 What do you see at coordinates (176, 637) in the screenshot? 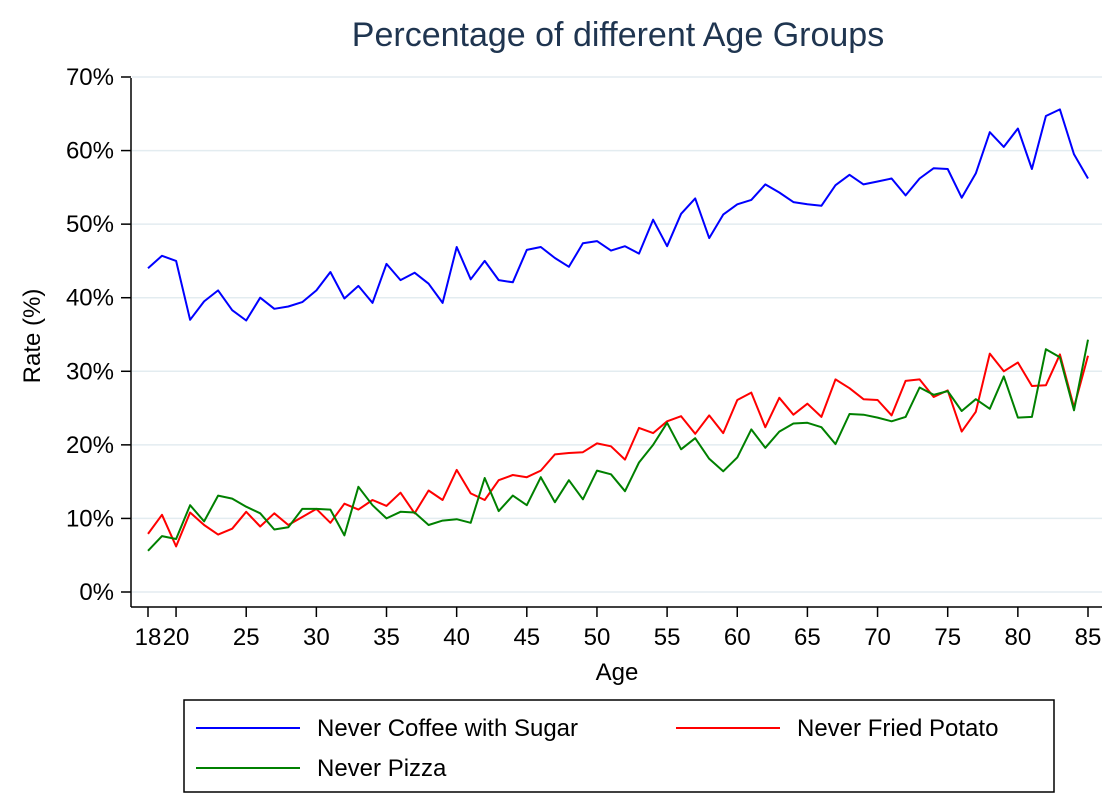
I see `x-tick-label: 20` at bounding box center [176, 637].